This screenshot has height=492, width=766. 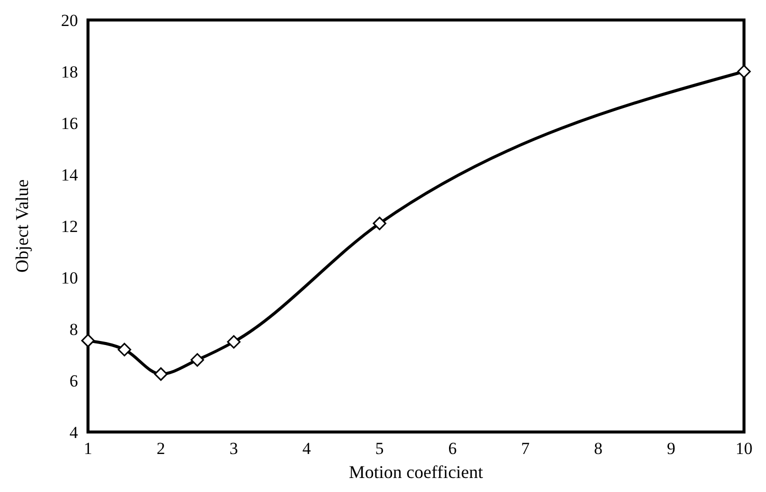 What do you see at coordinates (74, 380) in the screenshot?
I see `y-tick-label: 6` at bounding box center [74, 380].